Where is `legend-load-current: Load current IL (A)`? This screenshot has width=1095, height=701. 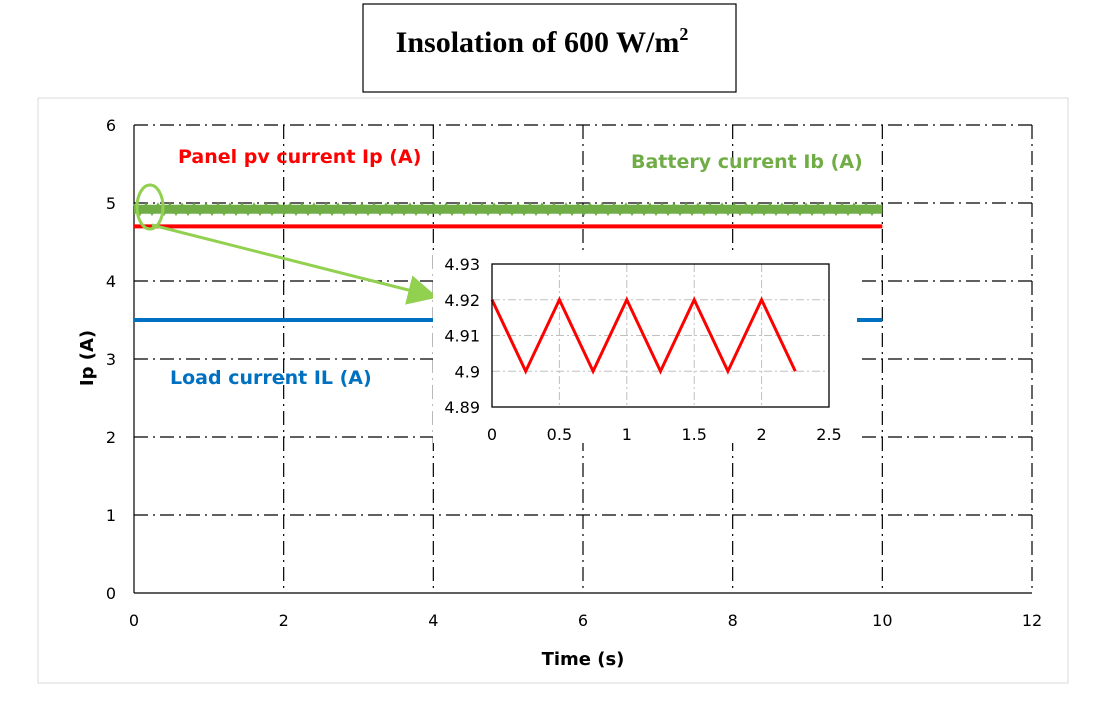 legend-load-current: Load current IL (A) is located at coordinates (271, 378).